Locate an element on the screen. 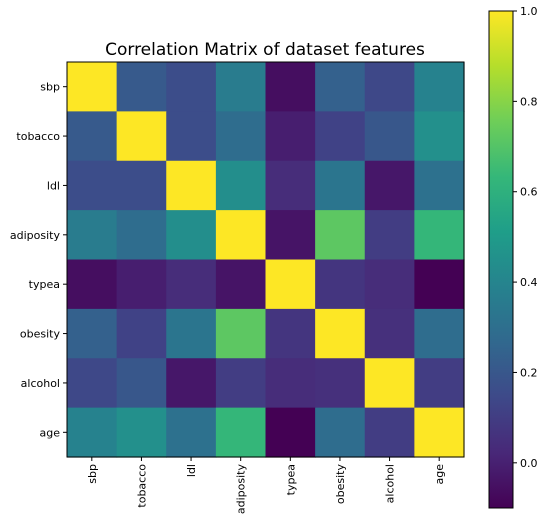 This screenshot has height=524, width=546. colorbar is located at coordinates (501, 259).